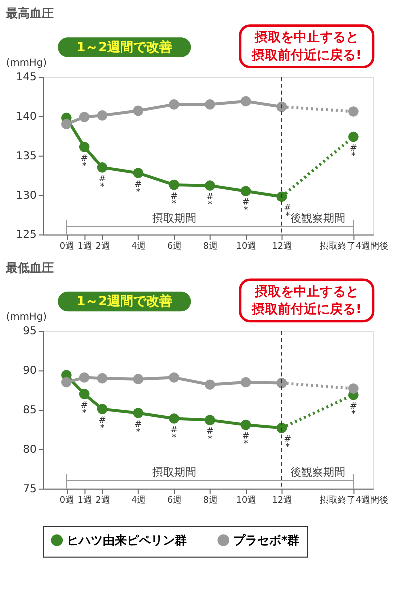 This screenshot has width=400, height=590. What do you see at coordinates (30, 331) in the screenshot?
I see `y-tick-label: 95` at bounding box center [30, 331].